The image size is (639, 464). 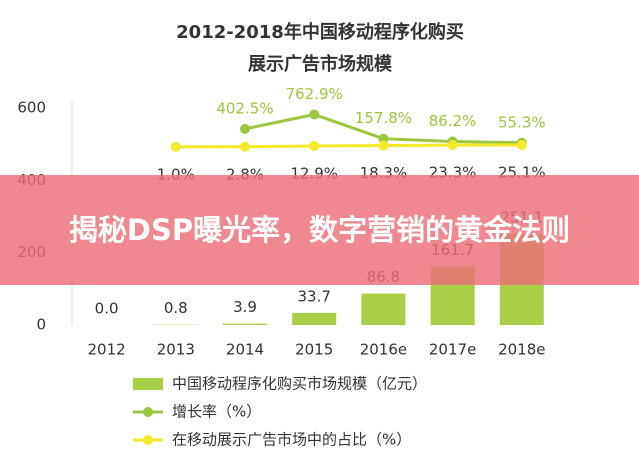 I want to click on chart-title: 2012-2018年中国移动程序化购买, so click(x=320, y=32).